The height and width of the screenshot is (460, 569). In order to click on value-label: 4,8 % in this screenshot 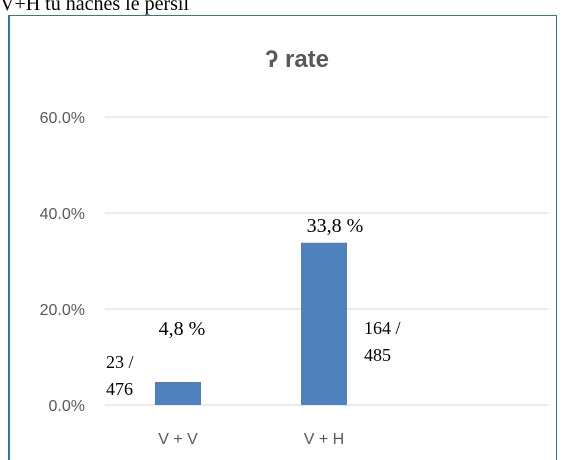, I will do `click(182, 329)`.